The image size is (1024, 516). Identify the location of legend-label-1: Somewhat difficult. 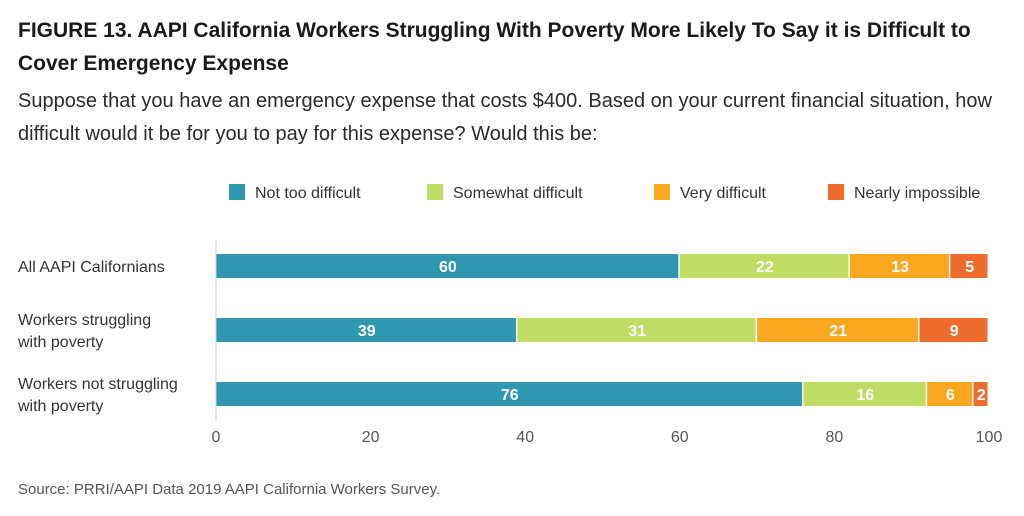
(518, 193).